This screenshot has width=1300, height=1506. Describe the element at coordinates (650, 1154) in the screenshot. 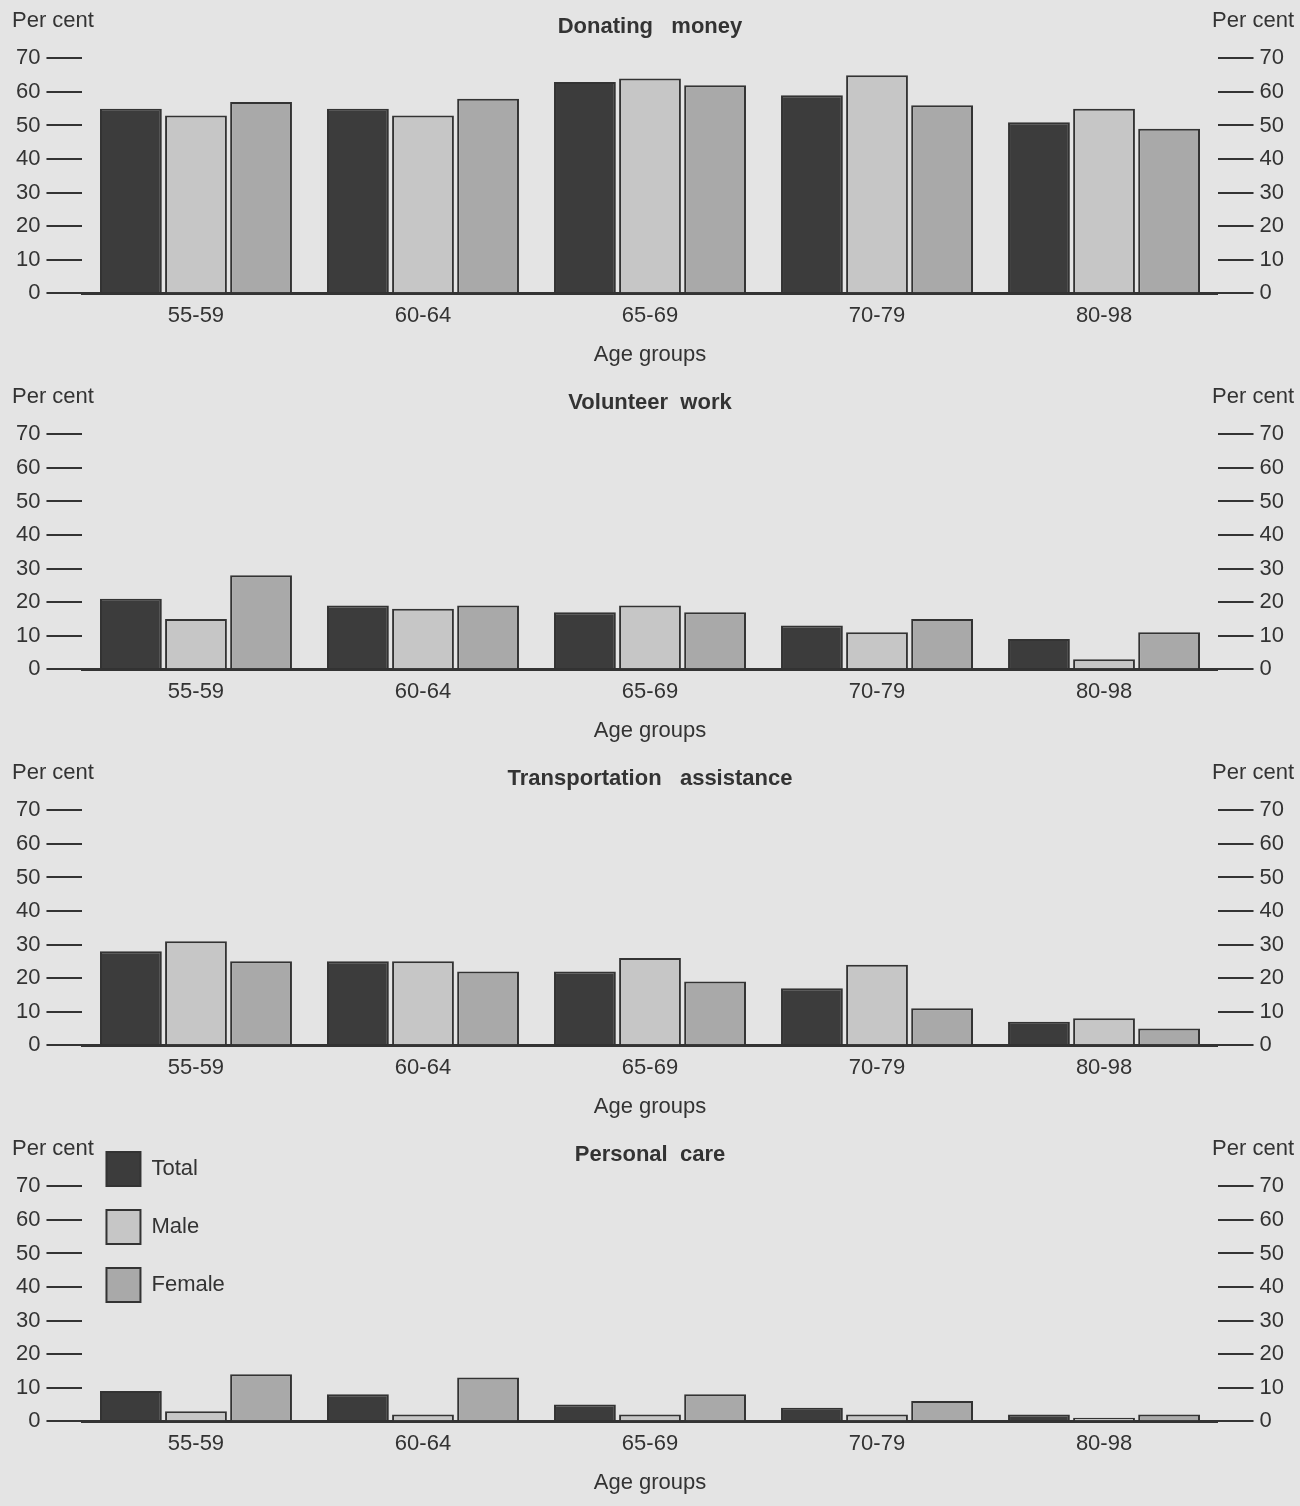

I see `chart-title: Personal care` at that location.